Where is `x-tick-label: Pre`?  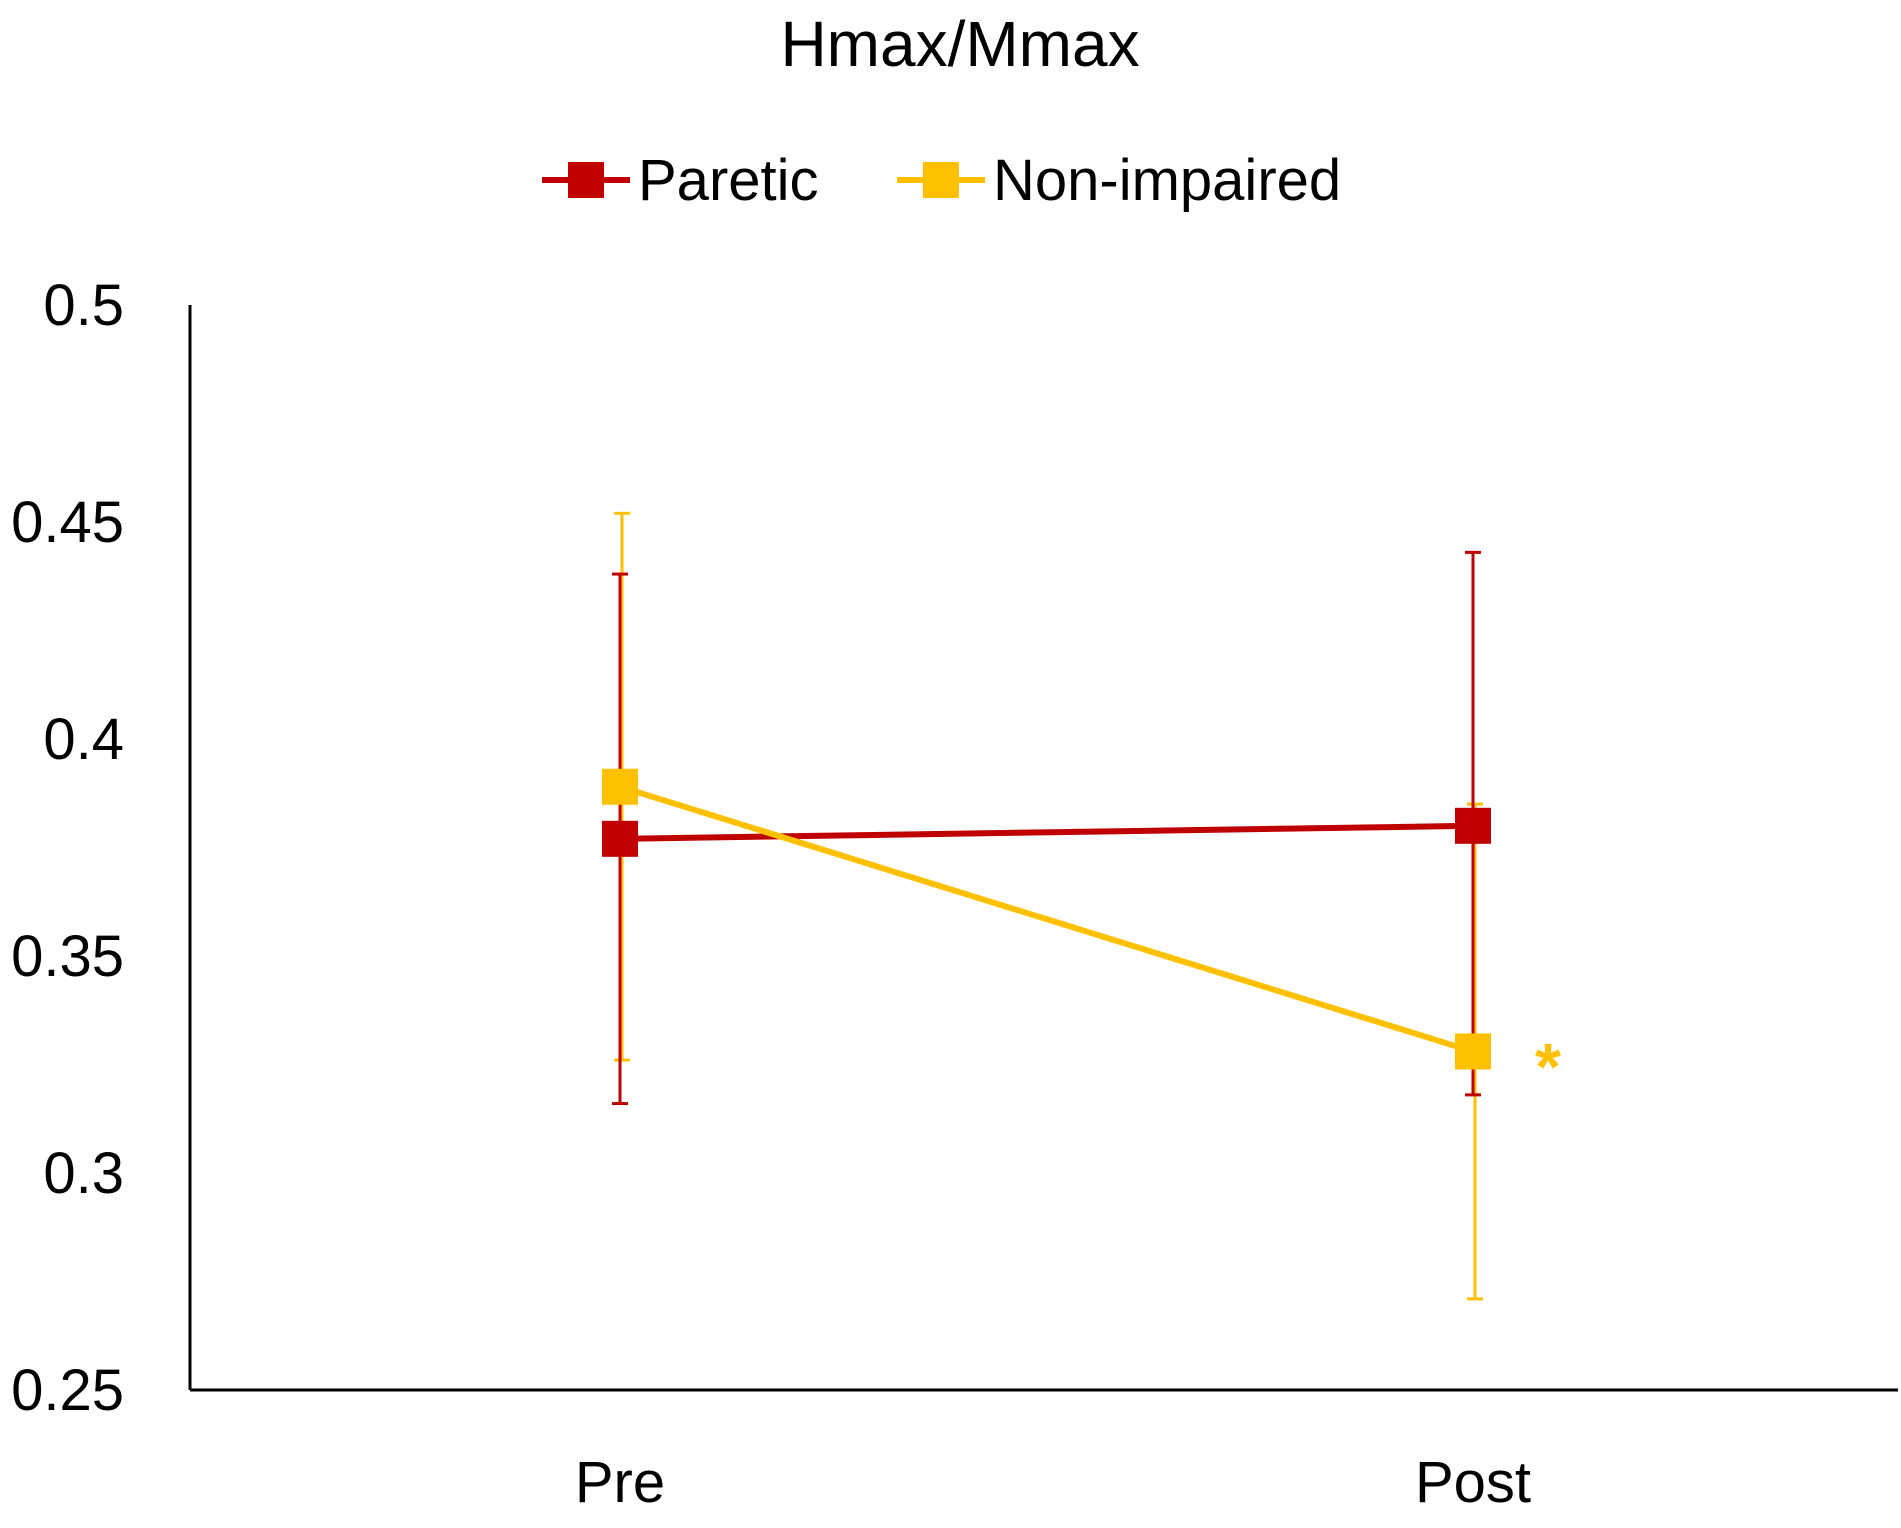 x-tick-label: Pre is located at coordinates (620, 1482).